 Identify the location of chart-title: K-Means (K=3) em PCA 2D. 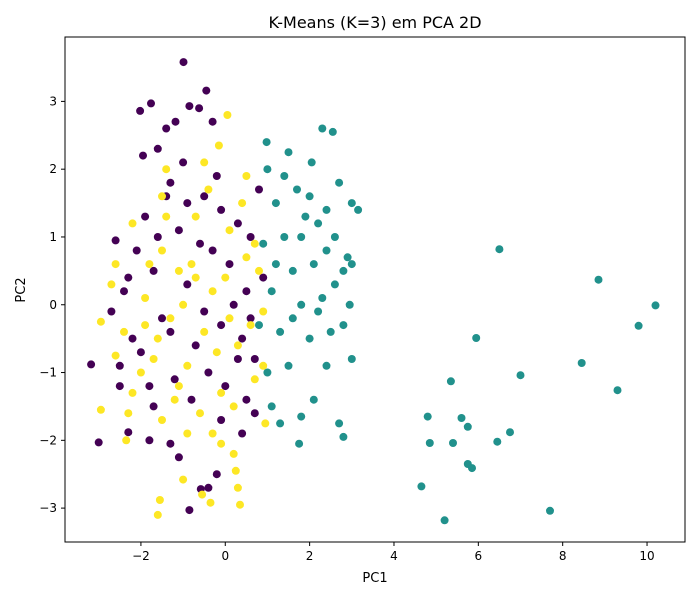
(374, 22).